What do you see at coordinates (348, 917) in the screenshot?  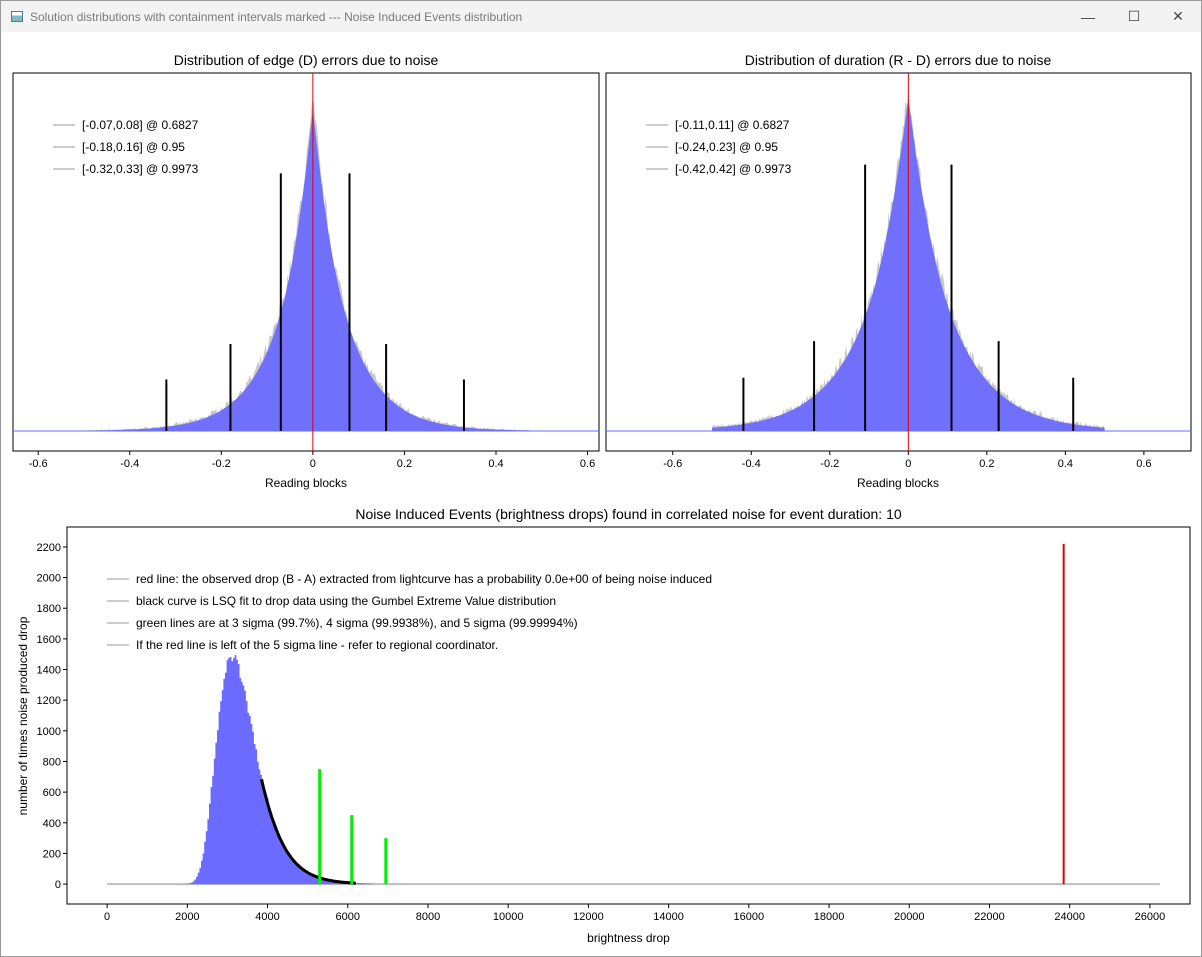 I see `x-tick-label: 6000` at bounding box center [348, 917].